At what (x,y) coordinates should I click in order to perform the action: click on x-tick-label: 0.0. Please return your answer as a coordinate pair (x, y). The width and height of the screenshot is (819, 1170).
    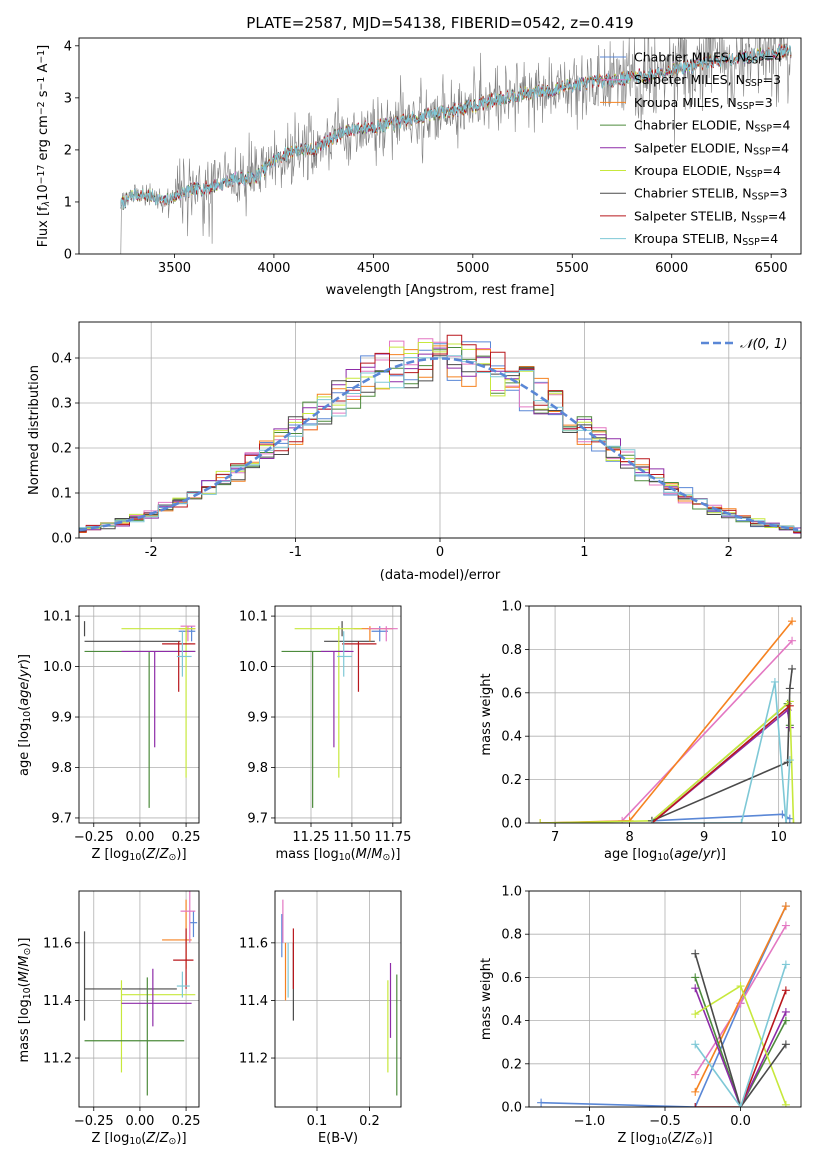
    Looking at the image, I should click on (740, 1121).